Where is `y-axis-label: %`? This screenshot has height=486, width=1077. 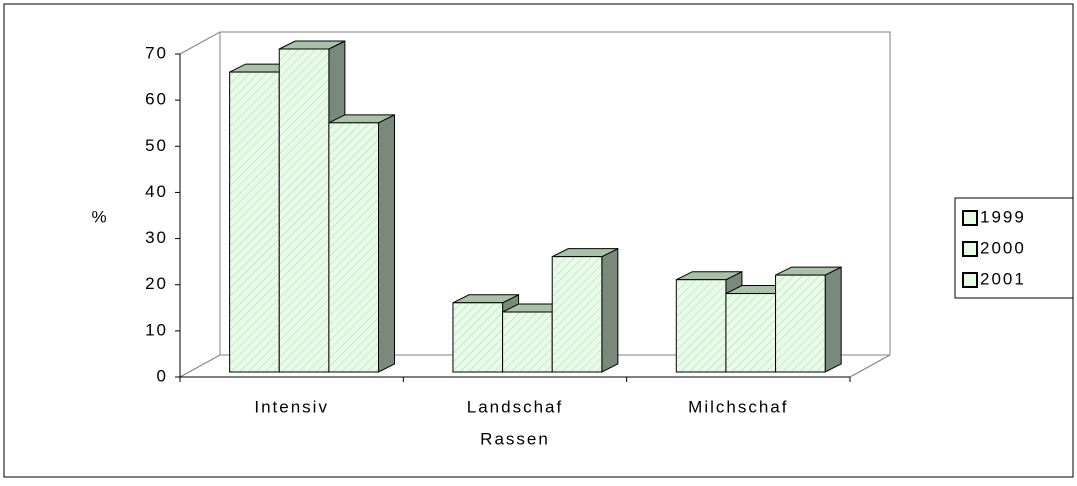 y-axis-label: % is located at coordinates (99, 216).